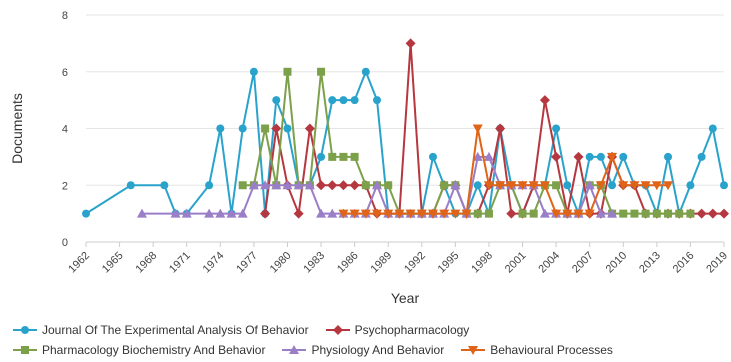 Image resolution: width=731 pixels, height=362 pixels. What do you see at coordinates (382, 263) in the screenshot?
I see `x-tick-label: 1989` at bounding box center [382, 263].